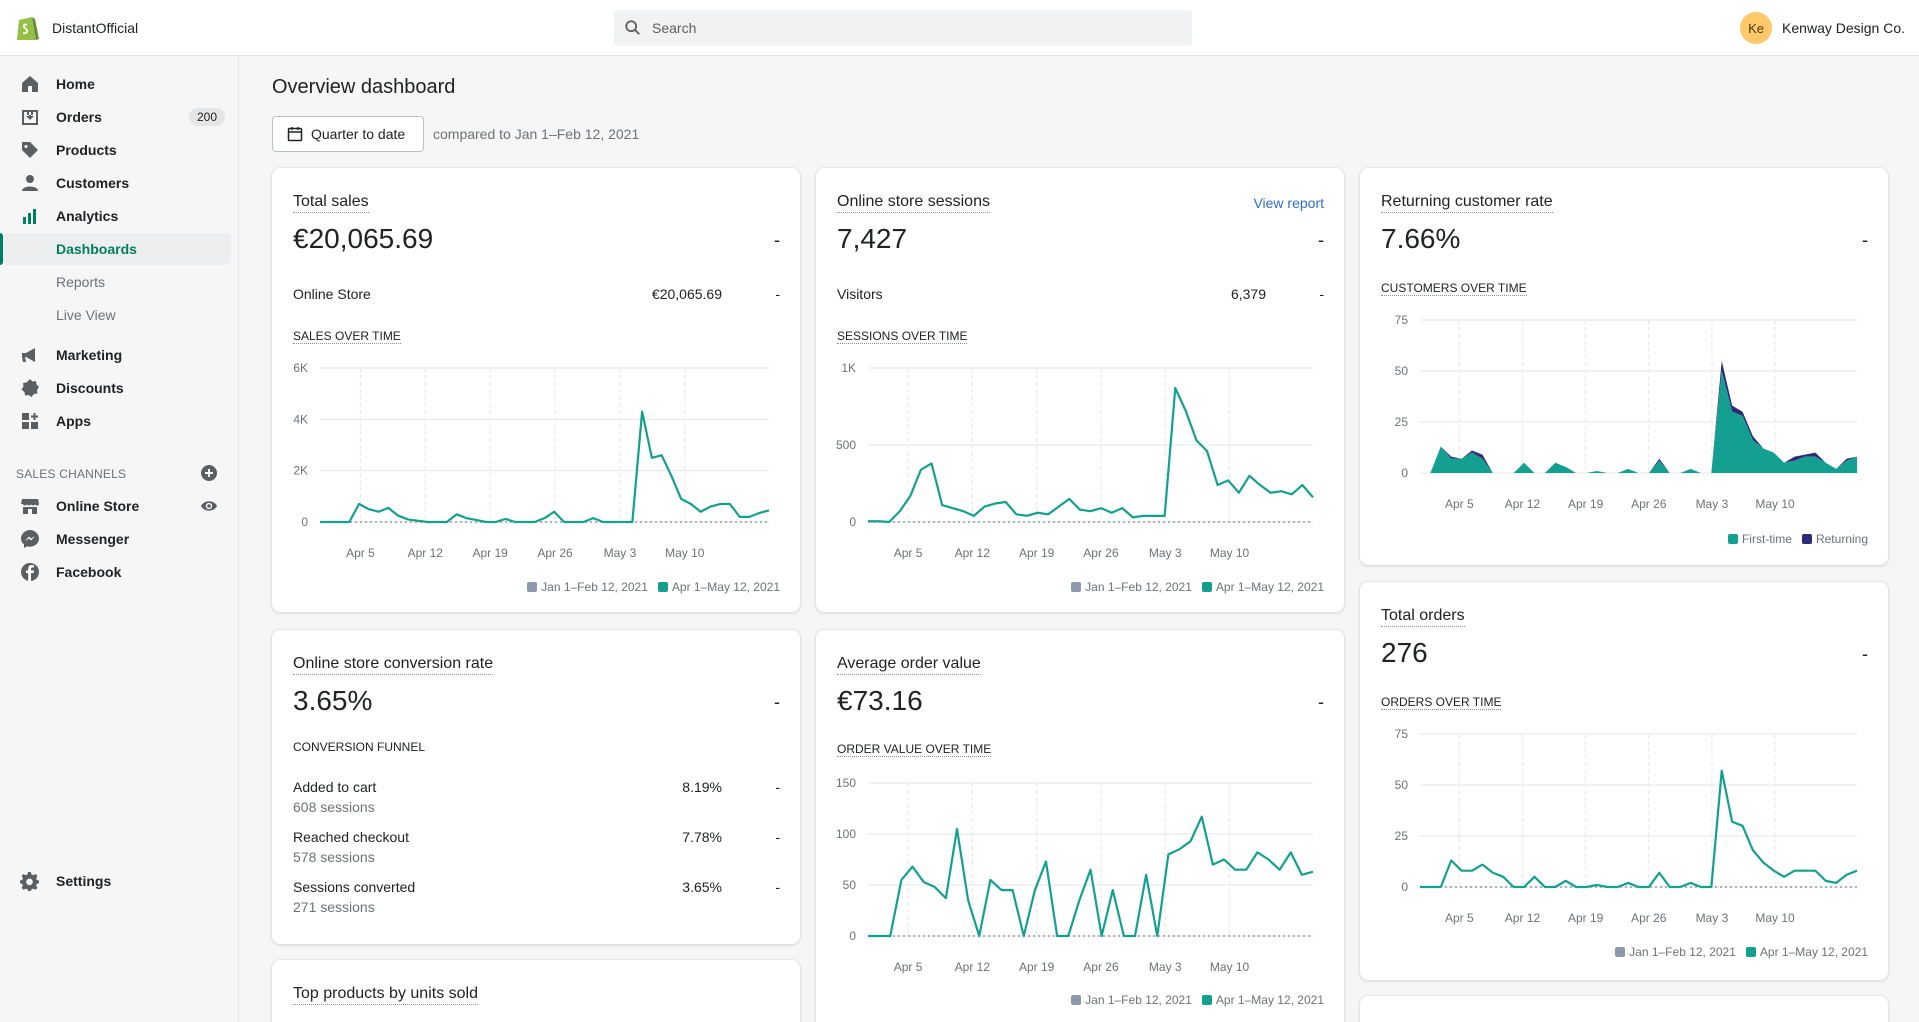  Describe the element at coordinates (30, 572) in the screenshot. I see `facebook-icon` at that location.